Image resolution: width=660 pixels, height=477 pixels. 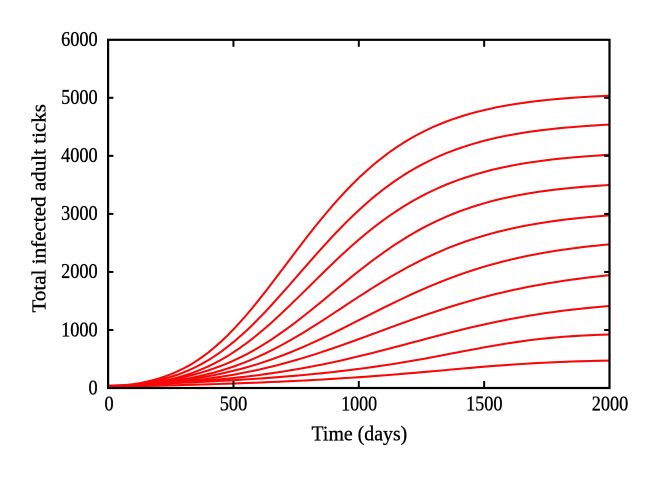 I want to click on svg-text: 5000, so click(x=79, y=97).